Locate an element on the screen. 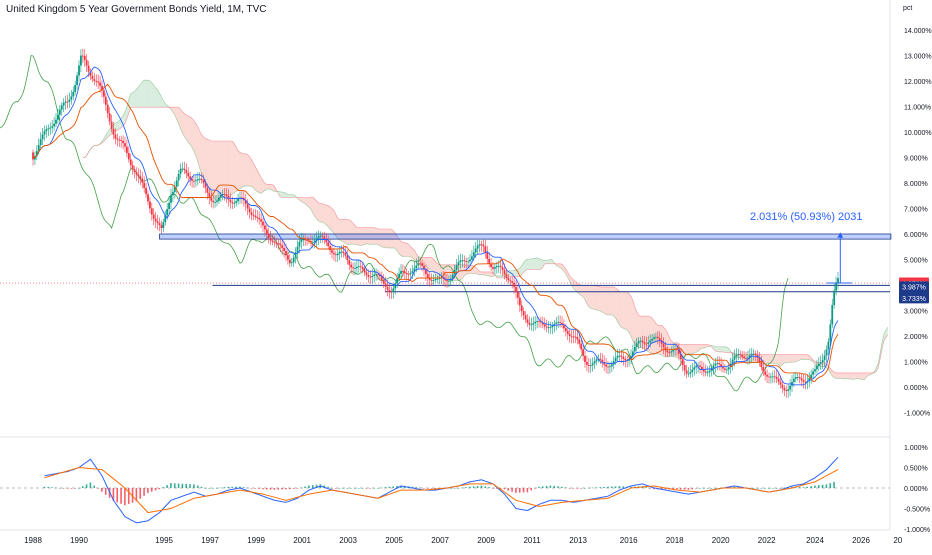 Image resolution: width=932 pixels, height=555 pixels. time-tick-label: 2007 is located at coordinates (440, 540).